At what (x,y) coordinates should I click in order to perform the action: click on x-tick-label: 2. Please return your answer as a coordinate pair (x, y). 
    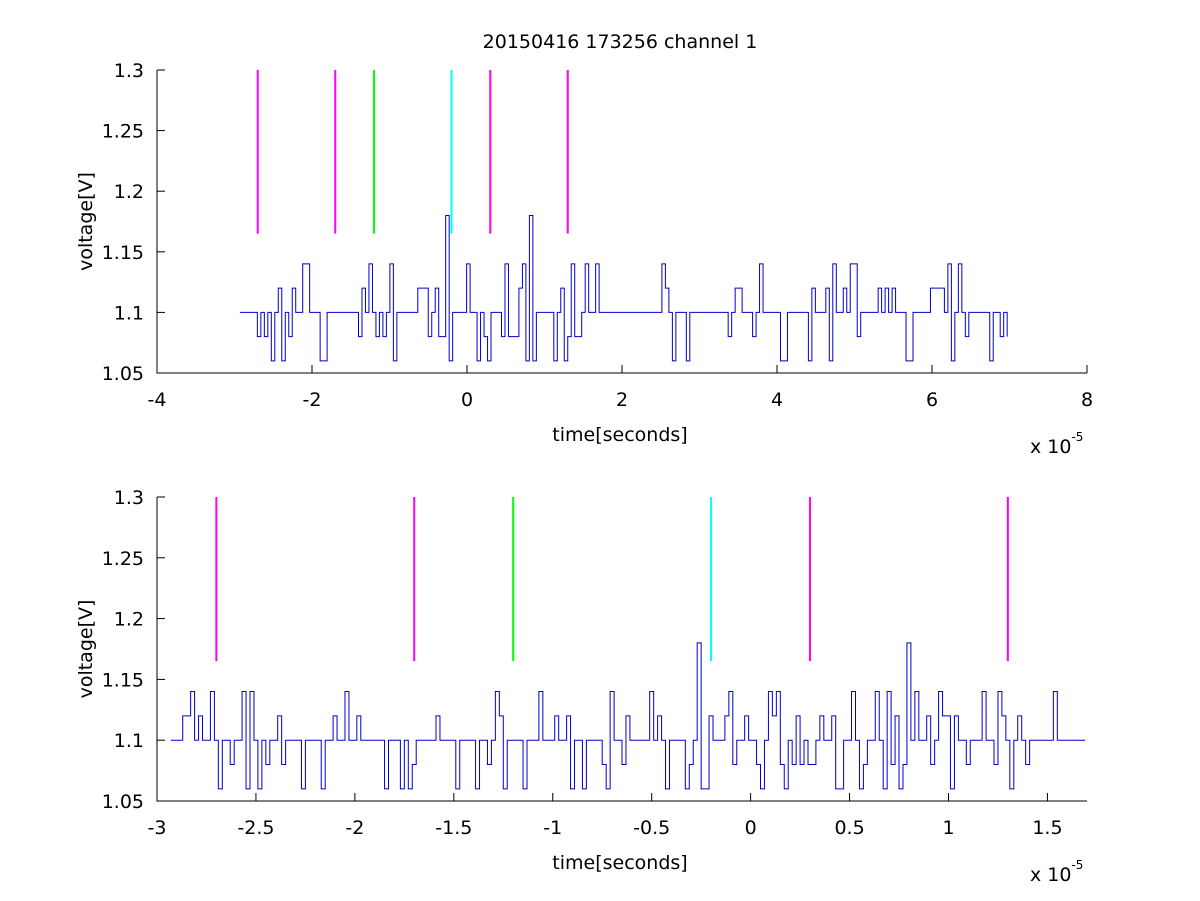
    Looking at the image, I should click on (622, 400).